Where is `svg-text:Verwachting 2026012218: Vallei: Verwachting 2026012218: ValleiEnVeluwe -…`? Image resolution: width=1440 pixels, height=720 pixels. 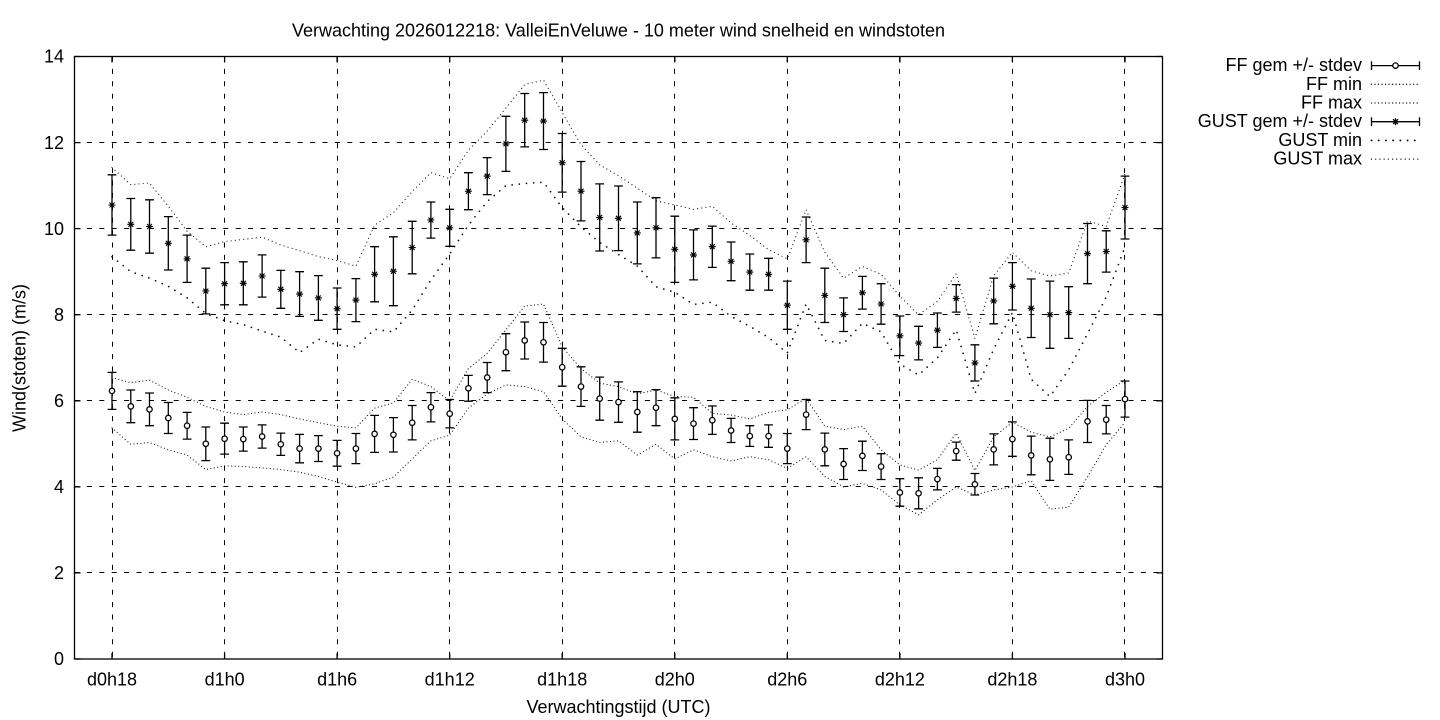
svg-text:Verwachting 2026012218: Vallei: Verwachting 2026012218: ValleiEnVeluwe -… is located at coordinates (618, 31).